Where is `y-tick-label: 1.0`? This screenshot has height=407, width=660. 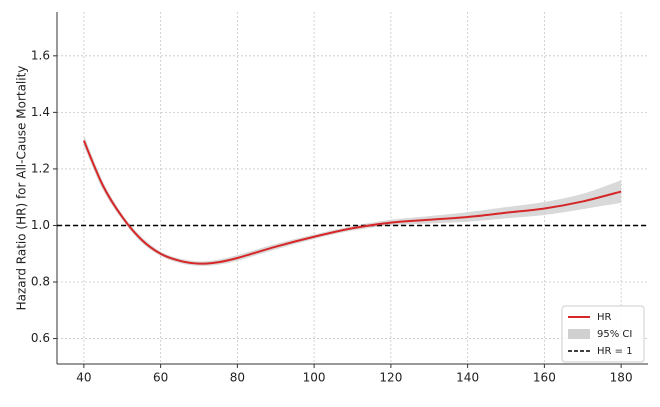 y-tick-label: 1.0 is located at coordinates (40, 225).